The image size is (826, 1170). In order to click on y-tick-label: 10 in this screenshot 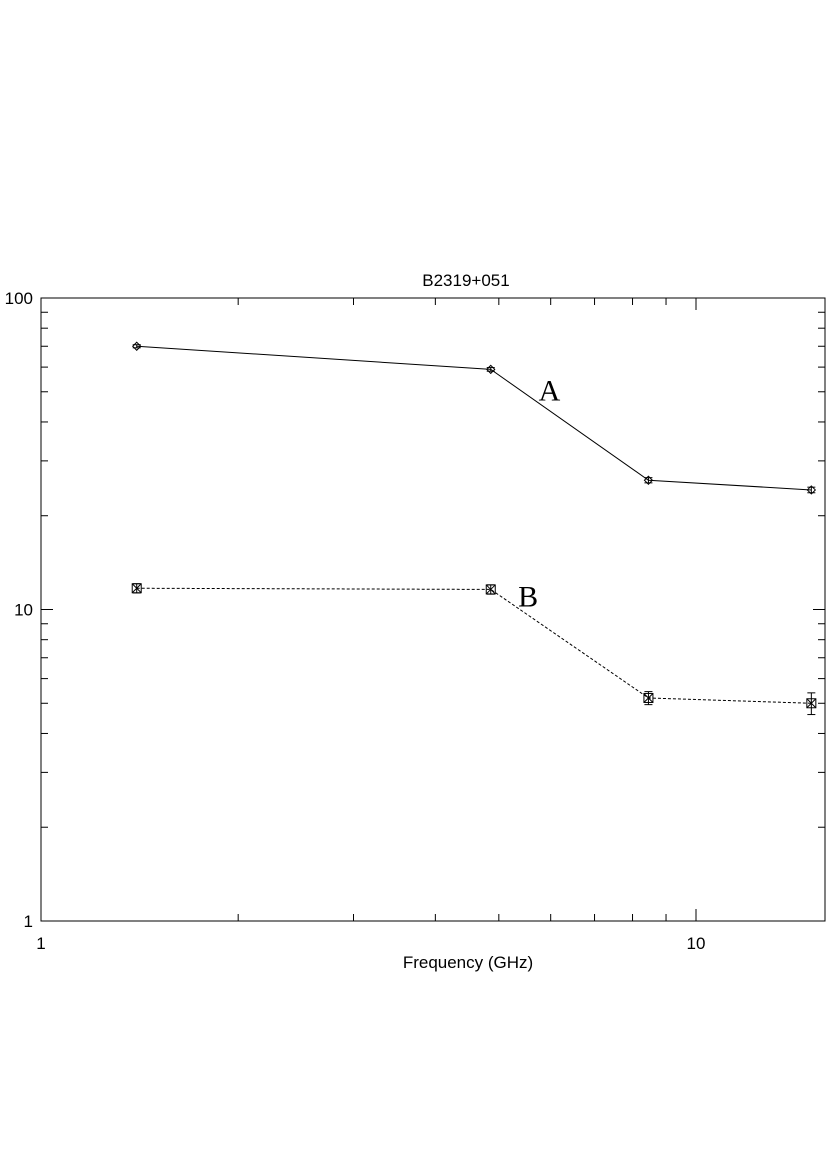, I will do `click(23, 610)`.